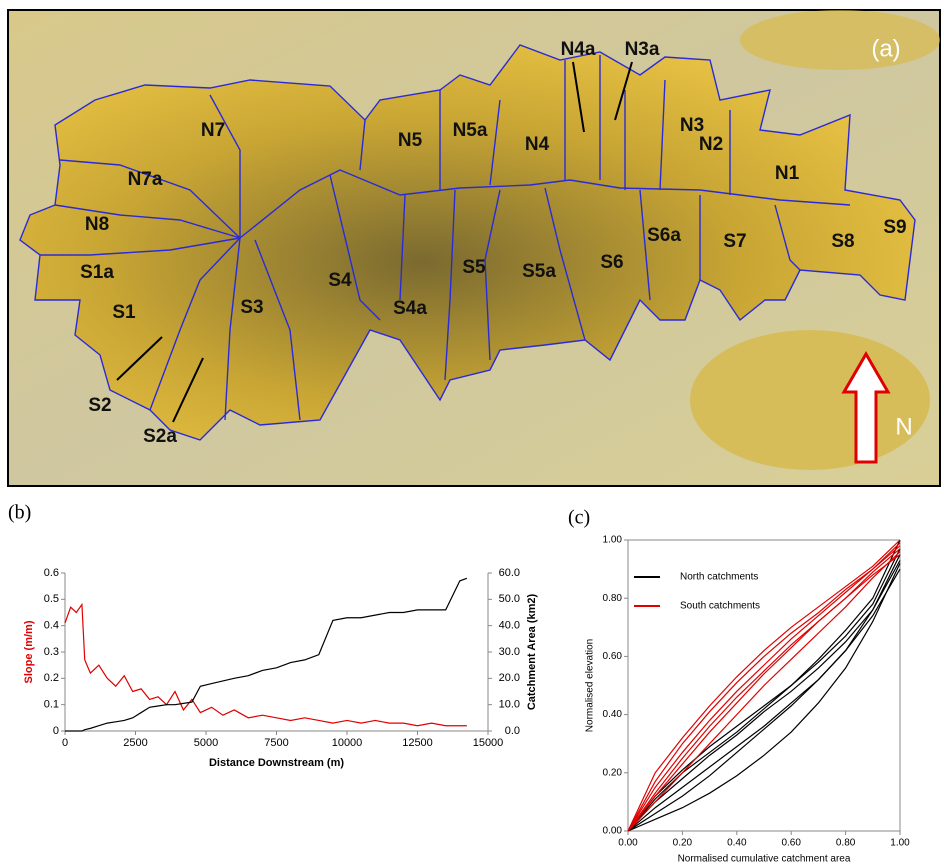 Image resolution: width=944 pixels, height=868 pixels. I want to click on catchment-label: N1, so click(787, 173).